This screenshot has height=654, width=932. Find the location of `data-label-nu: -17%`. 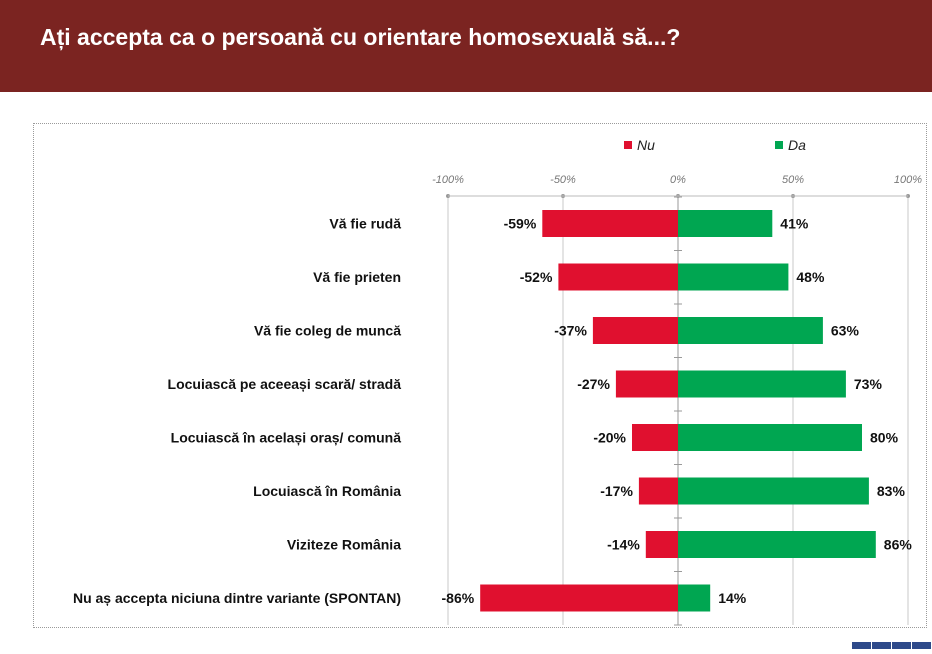

data-label-nu: -17% is located at coordinates (616, 491).